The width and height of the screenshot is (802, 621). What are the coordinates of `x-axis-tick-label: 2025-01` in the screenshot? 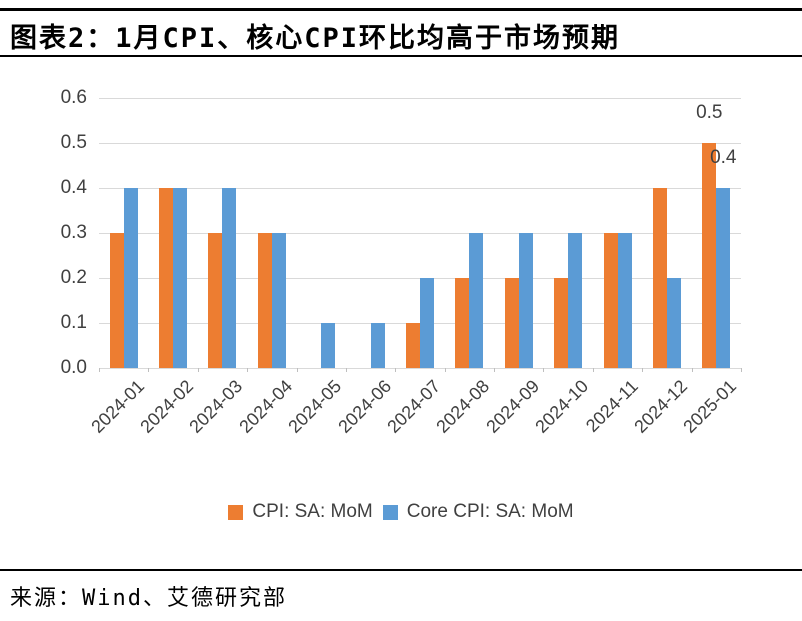 It's located at (710, 406).